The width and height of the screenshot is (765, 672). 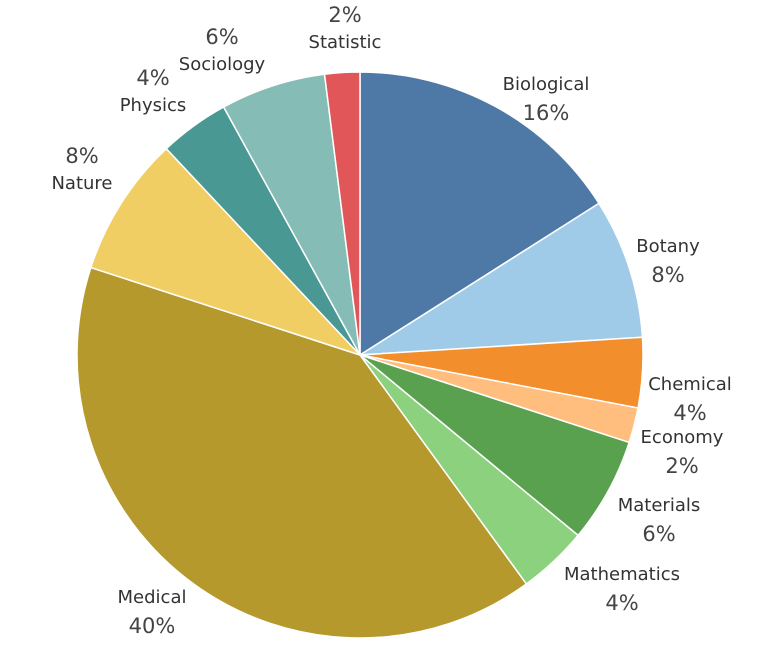 What do you see at coordinates (658, 534) in the screenshot?
I see `slice-value-materials: 6%` at bounding box center [658, 534].